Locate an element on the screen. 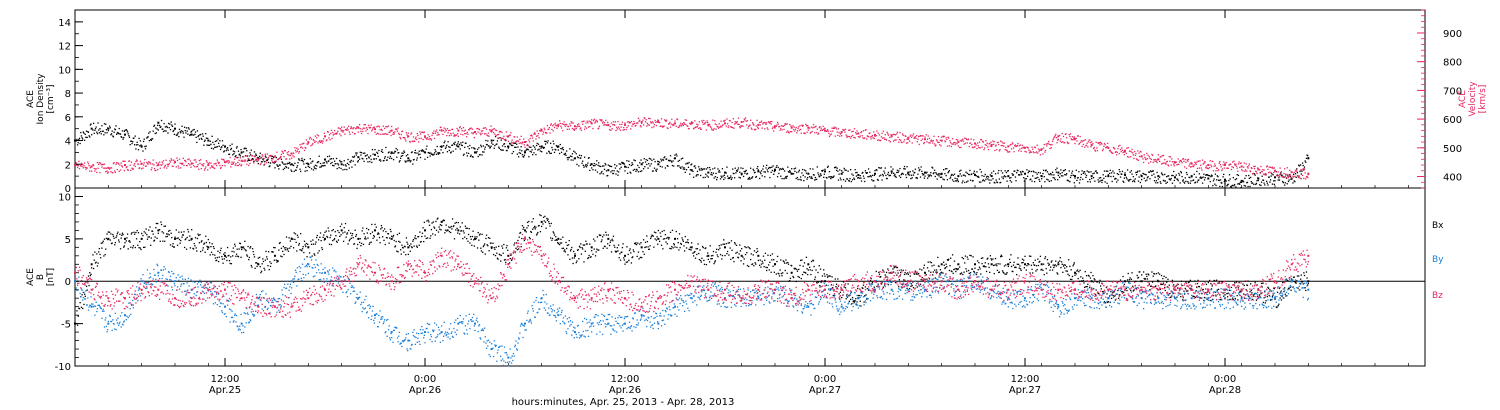 The image size is (1500, 410). series-bx-point is located at coordinates (425, 230).